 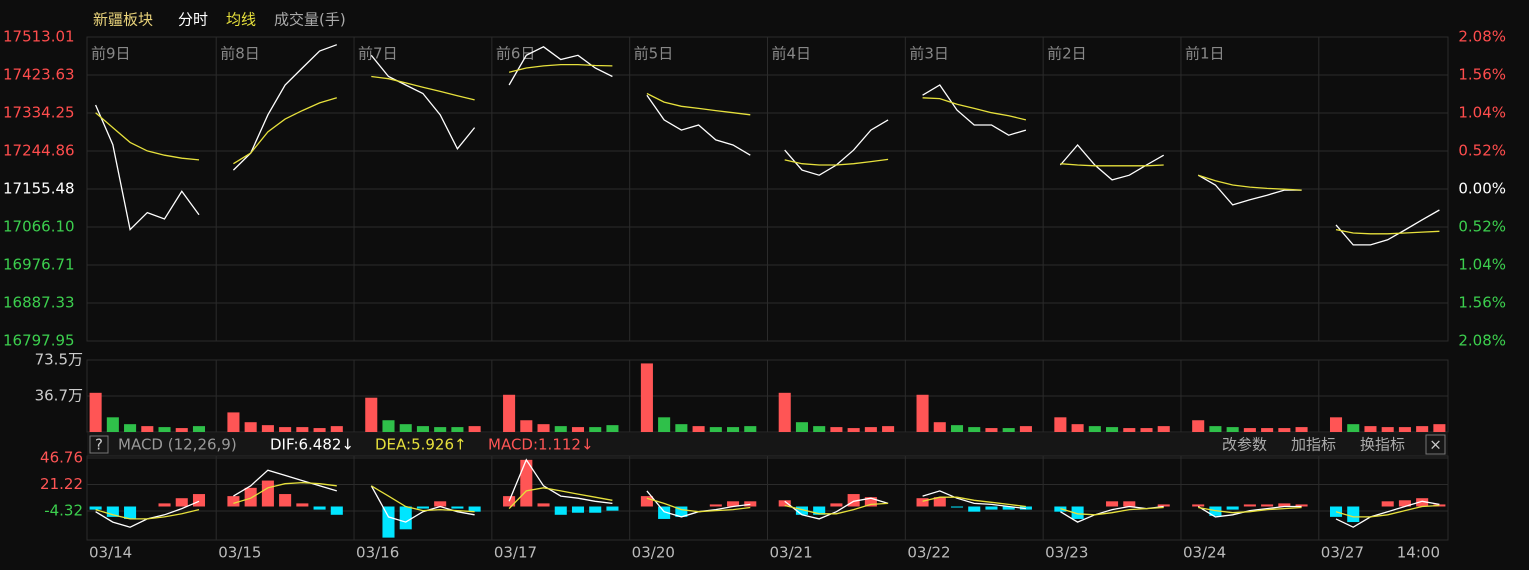 I want to click on day-label: 前1日, so click(x=1205, y=54).